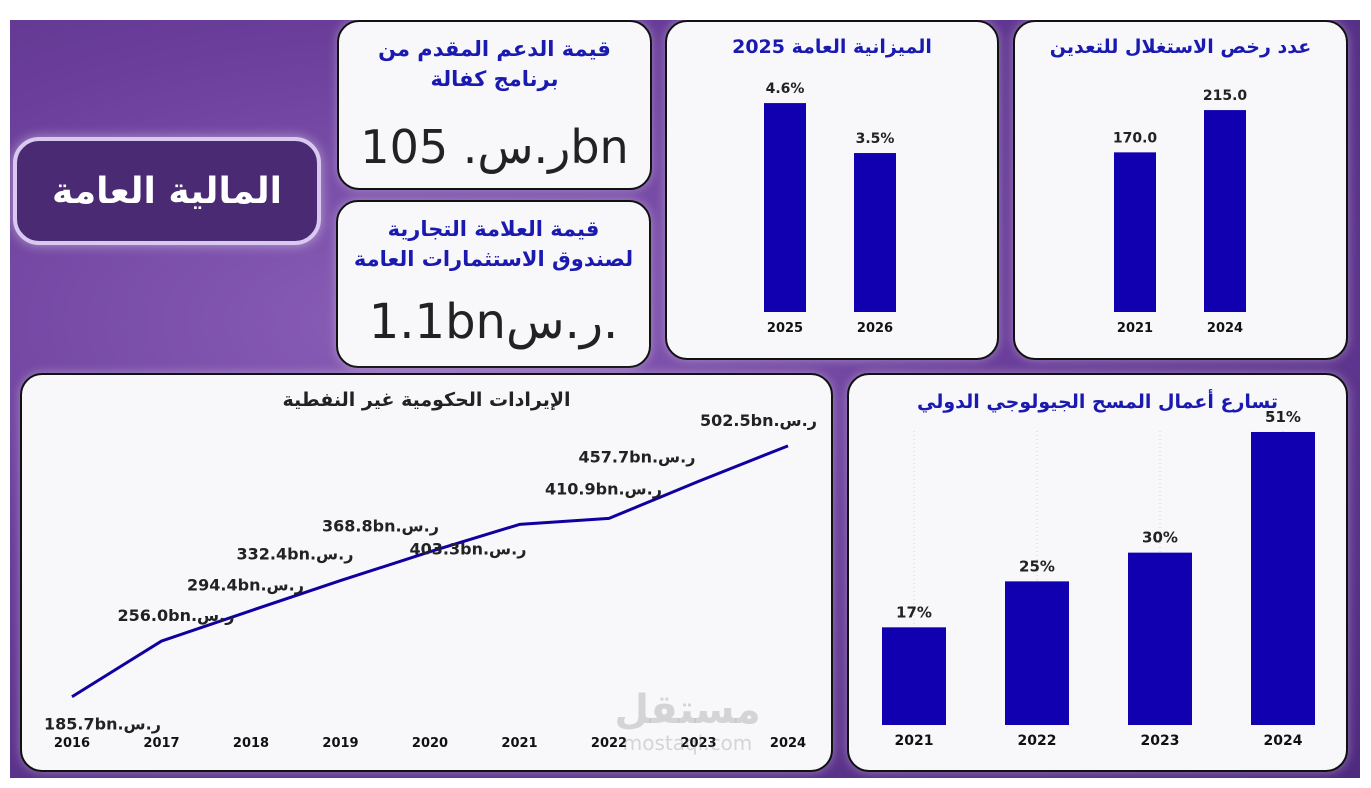 The height and width of the screenshot is (788, 1371). What do you see at coordinates (875, 328) in the screenshot?
I see `x-tick-2026: 2026` at bounding box center [875, 328].